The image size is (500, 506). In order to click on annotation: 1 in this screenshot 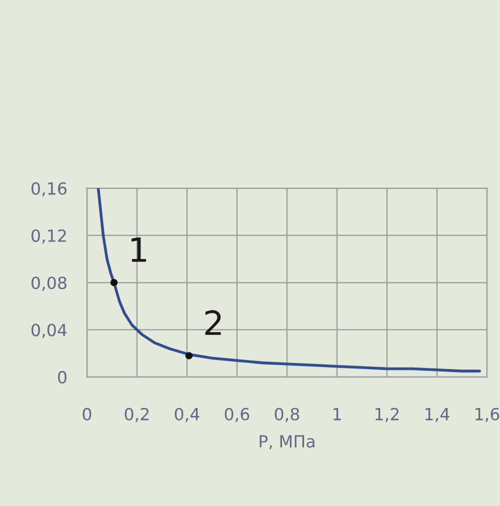, I will do `click(139, 249)`.